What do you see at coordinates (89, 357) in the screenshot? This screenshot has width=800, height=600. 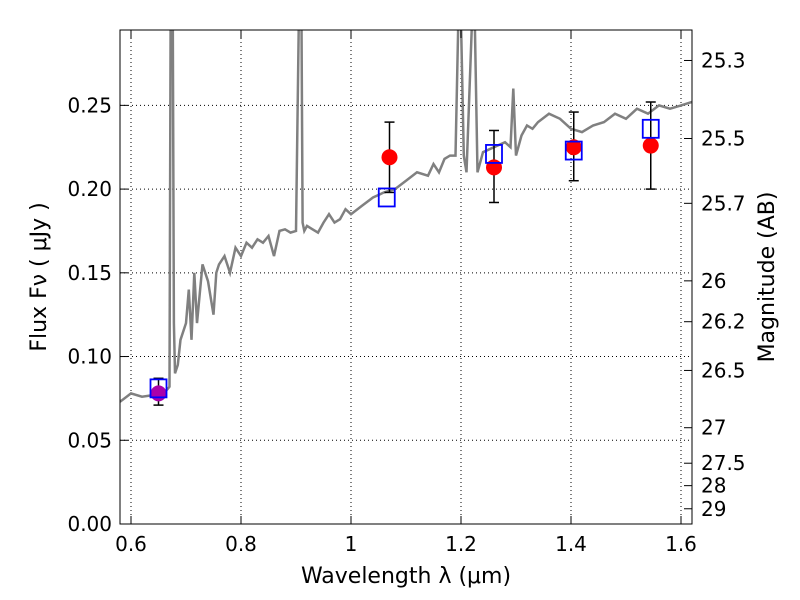 I see `y-tick-label: 0.10` at bounding box center [89, 357].